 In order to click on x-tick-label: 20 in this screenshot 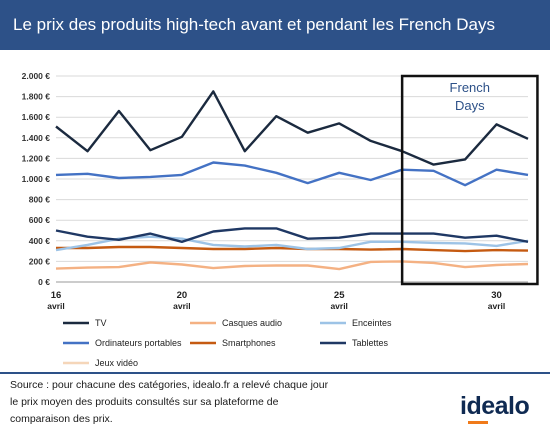, I will do `click(182, 295)`.